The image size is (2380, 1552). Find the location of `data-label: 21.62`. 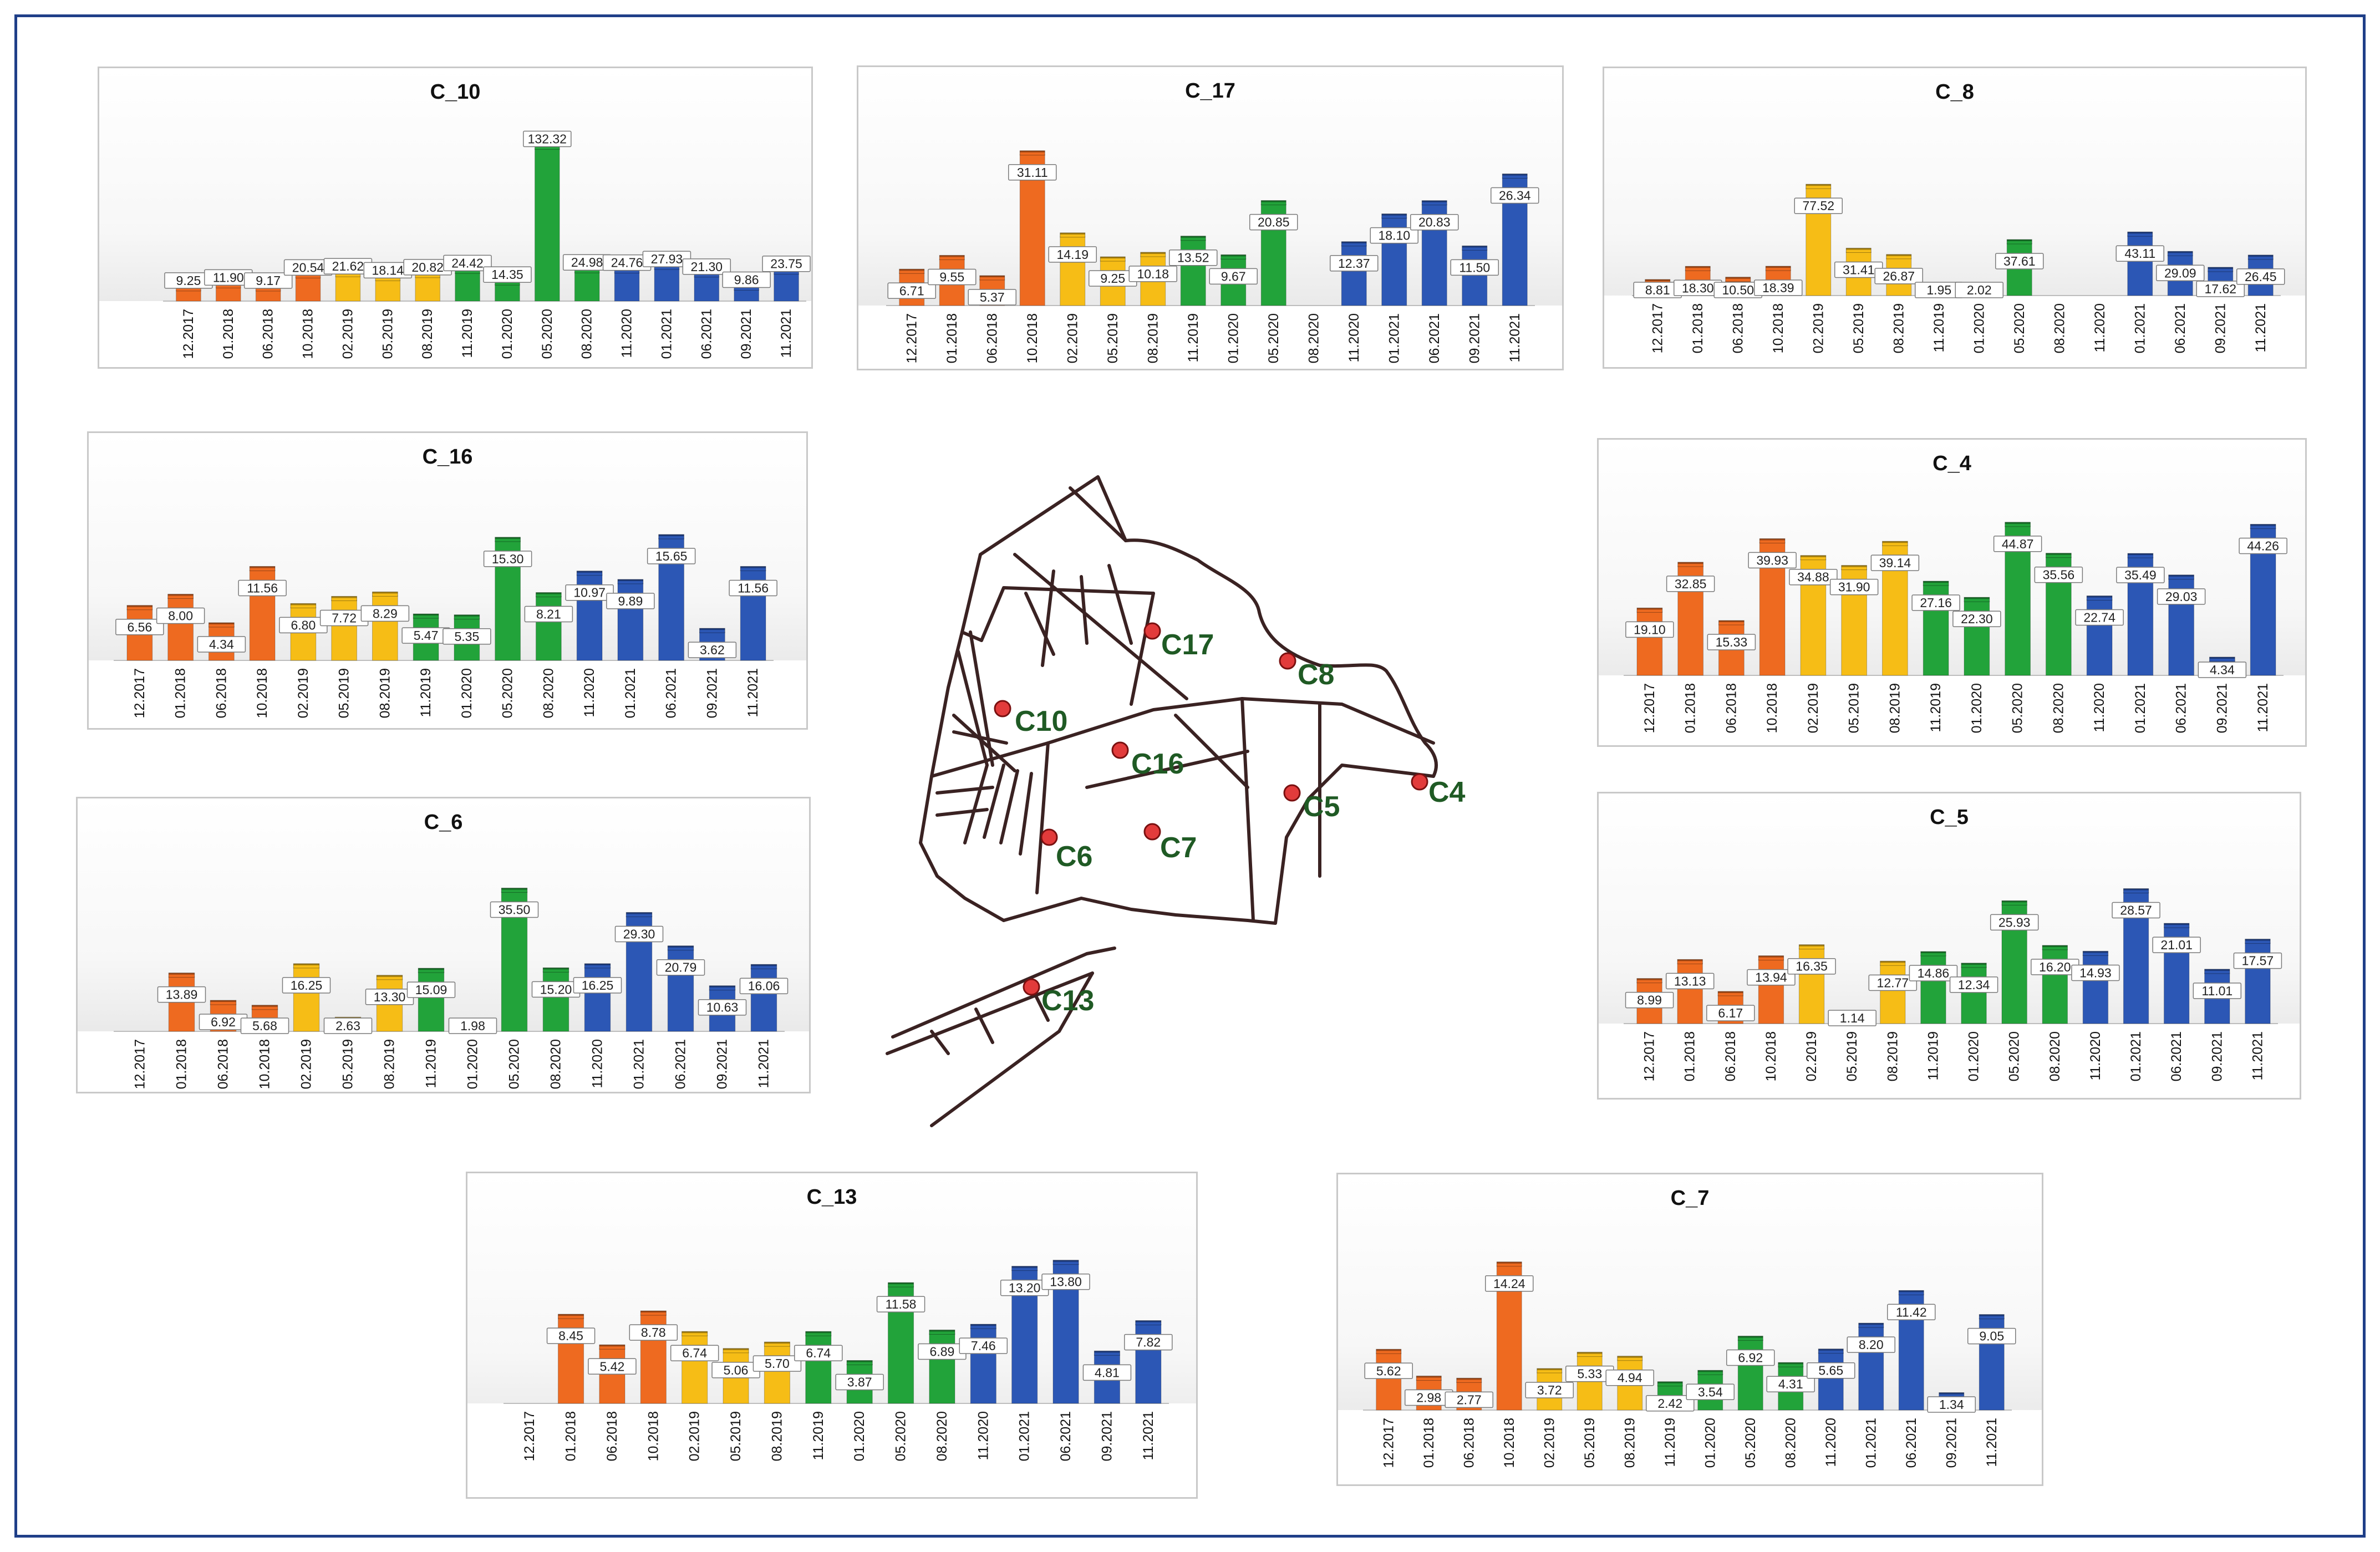

data-label: 21.62 is located at coordinates (348, 266).